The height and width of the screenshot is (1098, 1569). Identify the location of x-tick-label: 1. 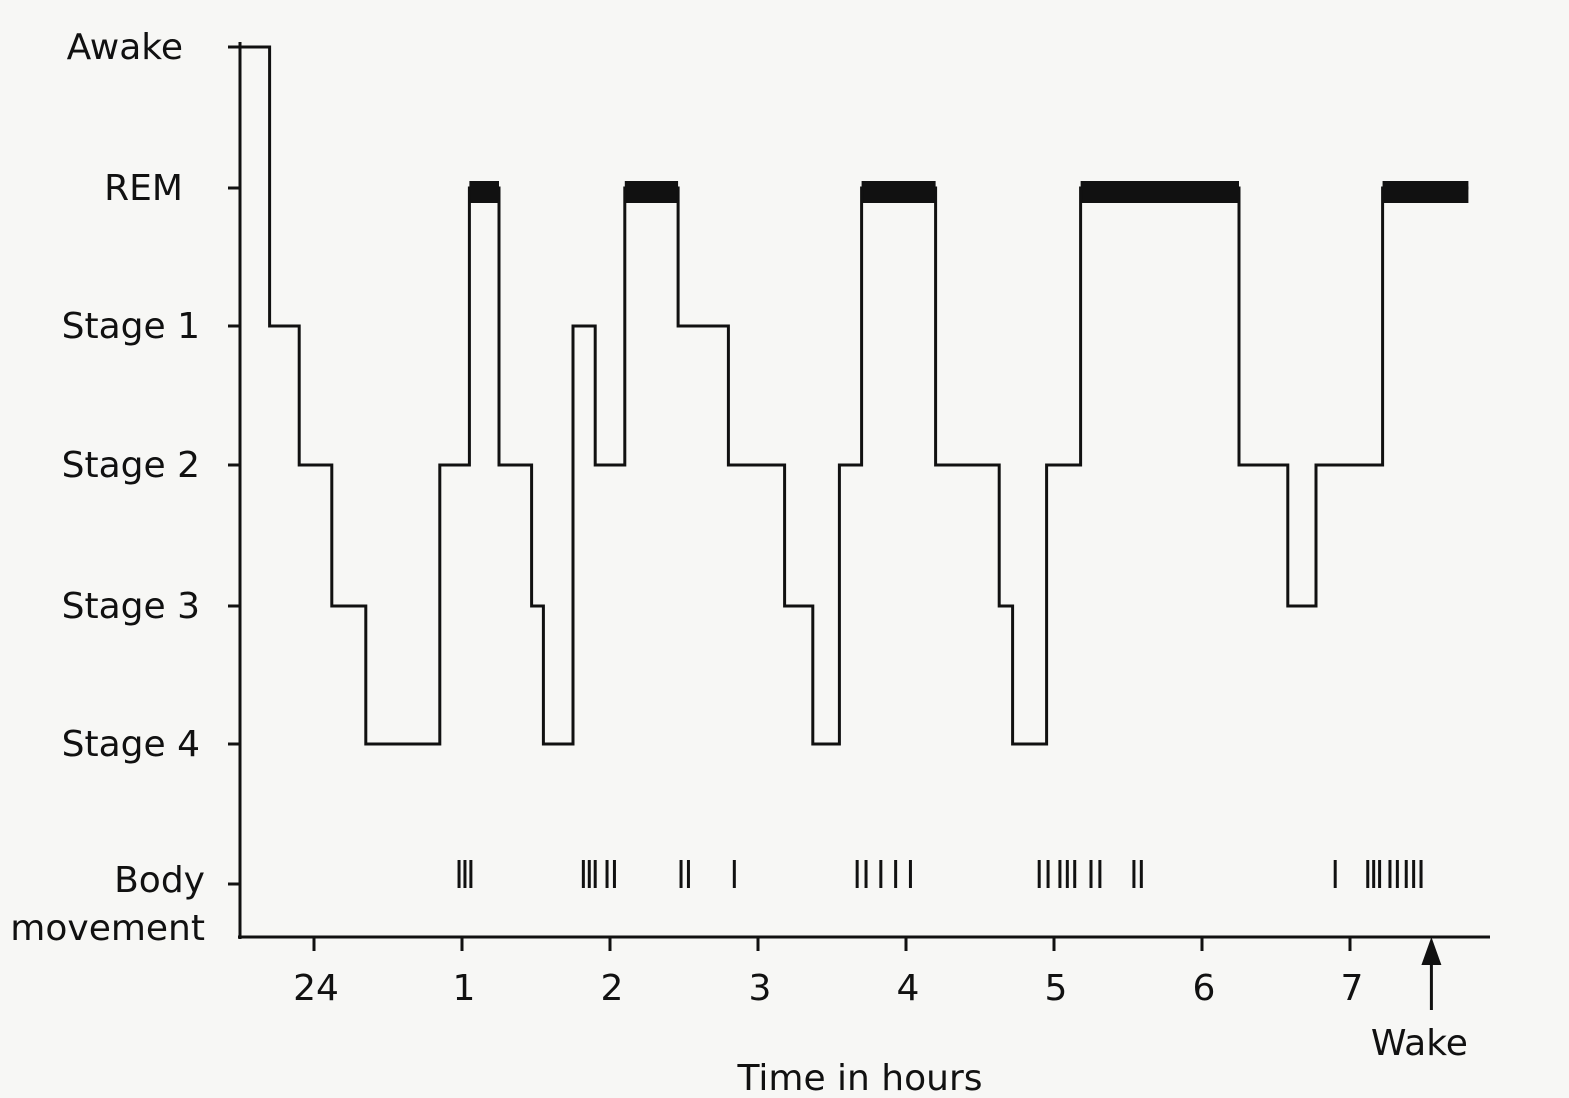
(464, 988).